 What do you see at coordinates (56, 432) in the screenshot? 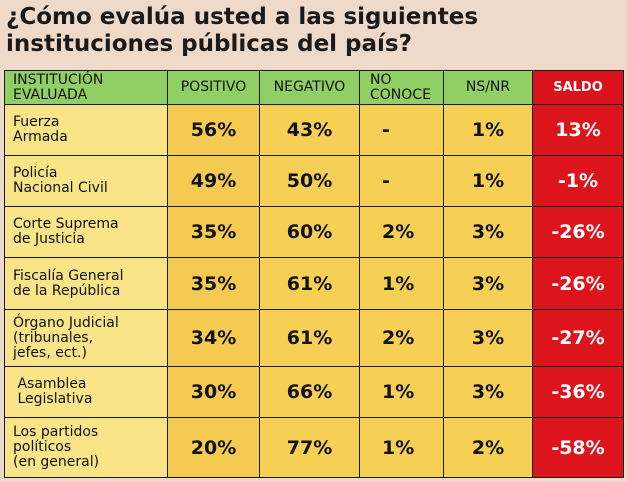
I see `row-label-line: Los partidos` at bounding box center [56, 432].